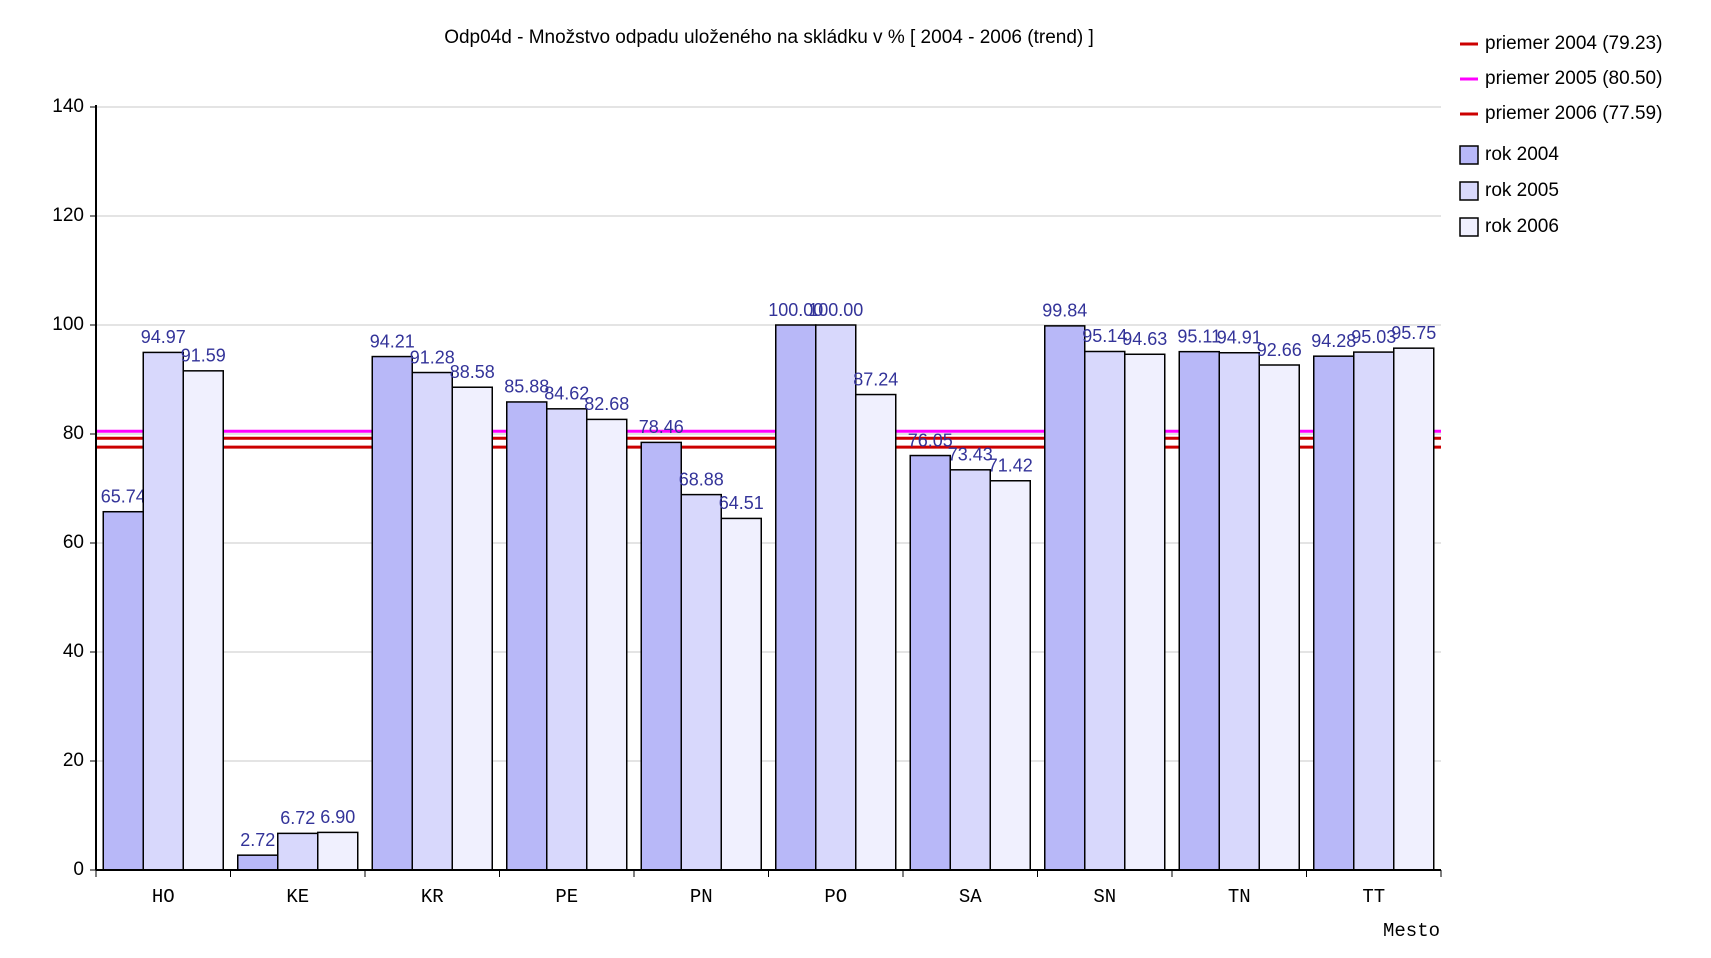  I want to click on x-tick-label: PE, so click(566, 897).